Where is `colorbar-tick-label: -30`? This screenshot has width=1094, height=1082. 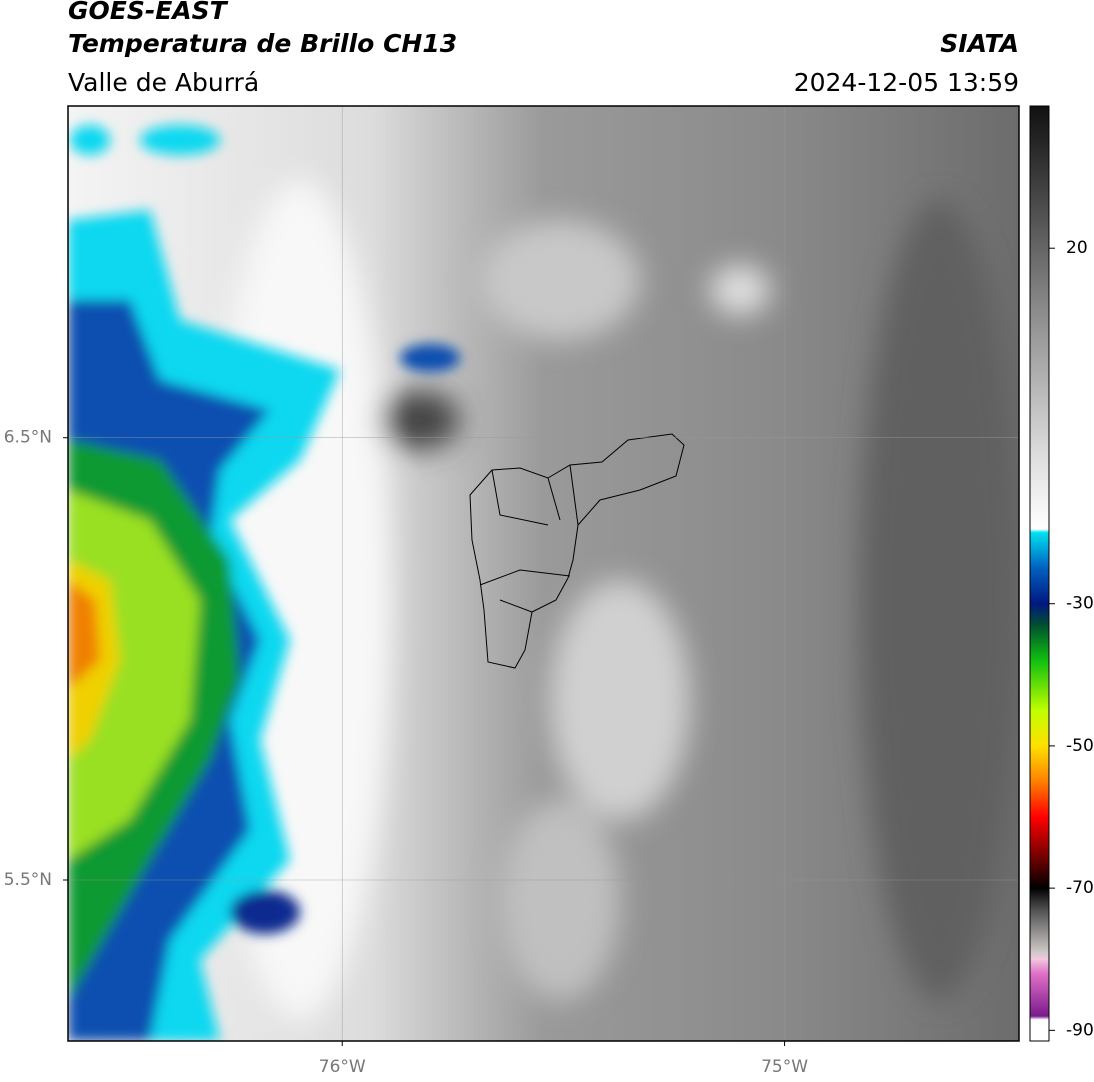
colorbar-tick-label: -30 is located at coordinates (1080, 604).